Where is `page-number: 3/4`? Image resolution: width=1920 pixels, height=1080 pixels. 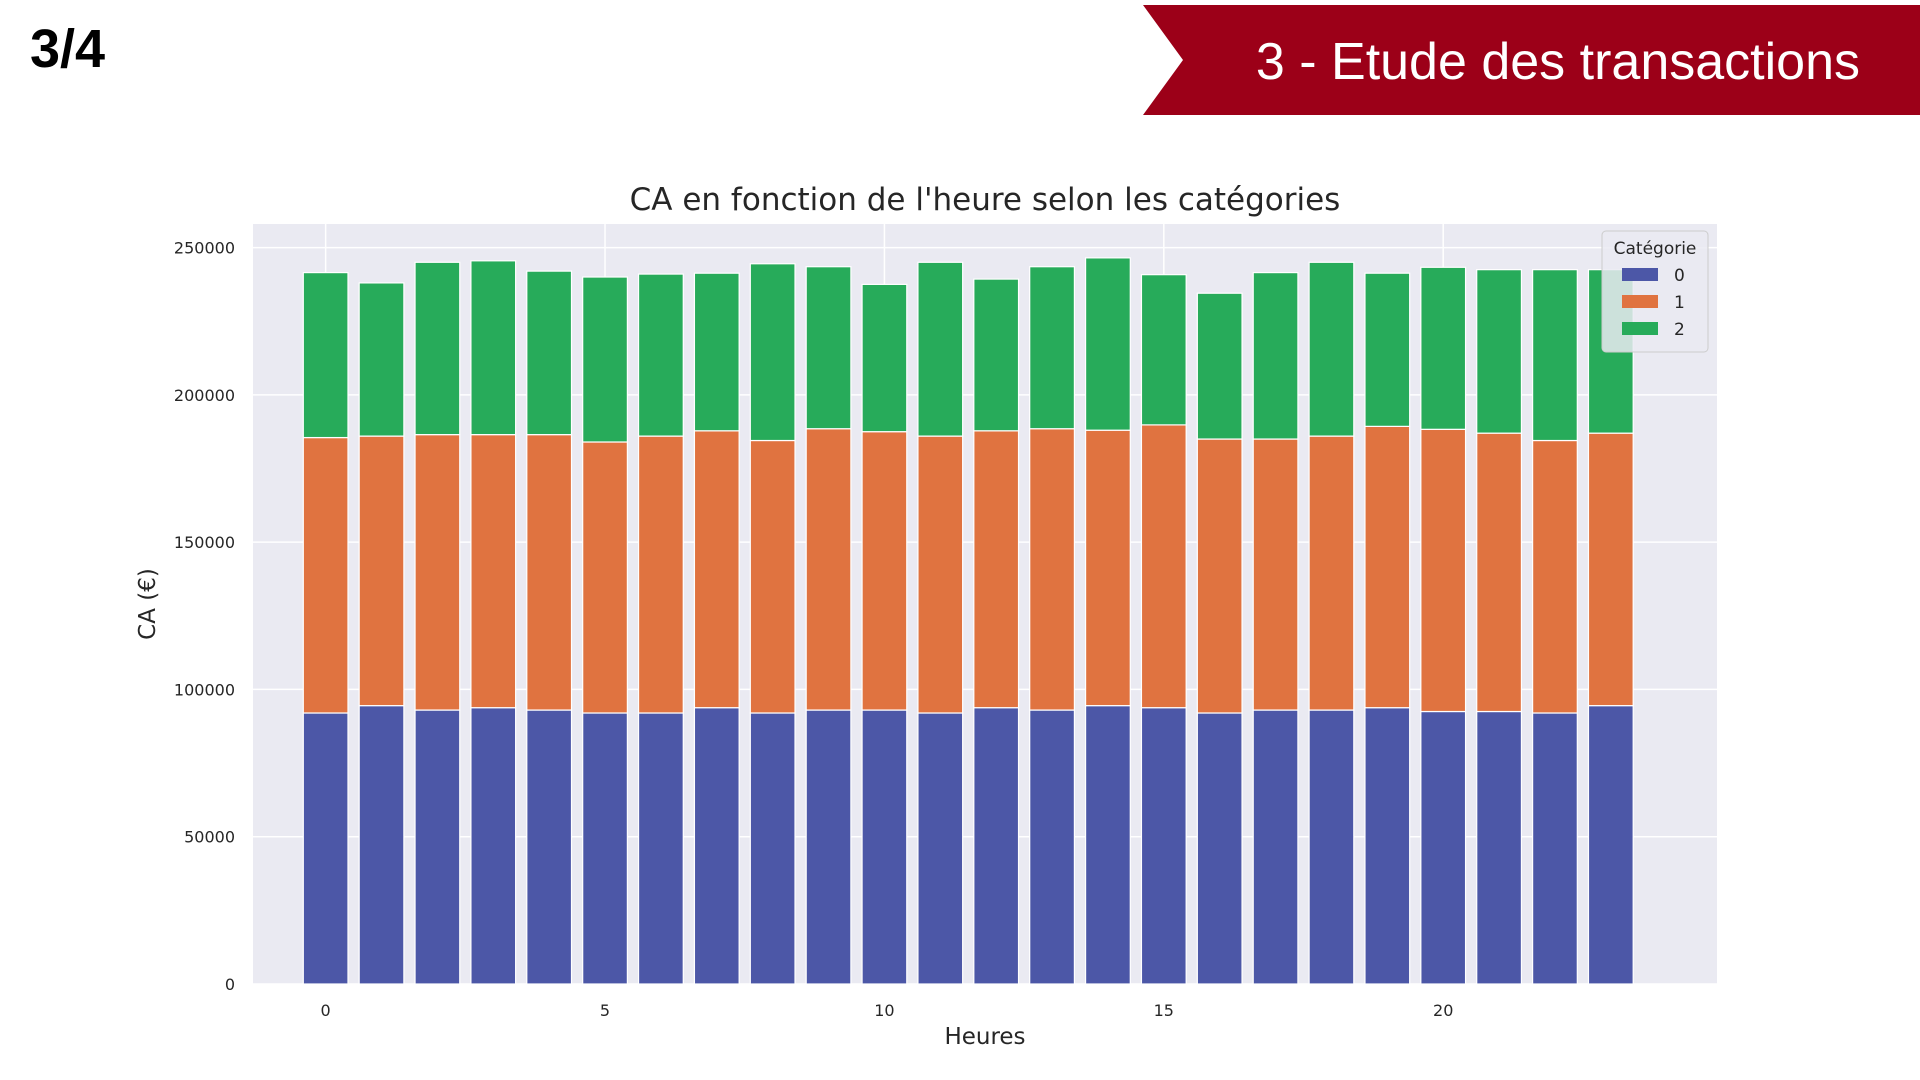
page-number: 3/4 is located at coordinates (68, 49).